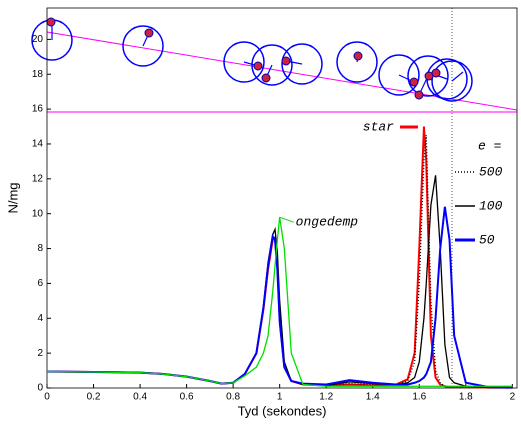 The width and height of the screenshot is (521, 424). What do you see at coordinates (491, 171) in the screenshot?
I see `legend-label: 500` at bounding box center [491, 171].